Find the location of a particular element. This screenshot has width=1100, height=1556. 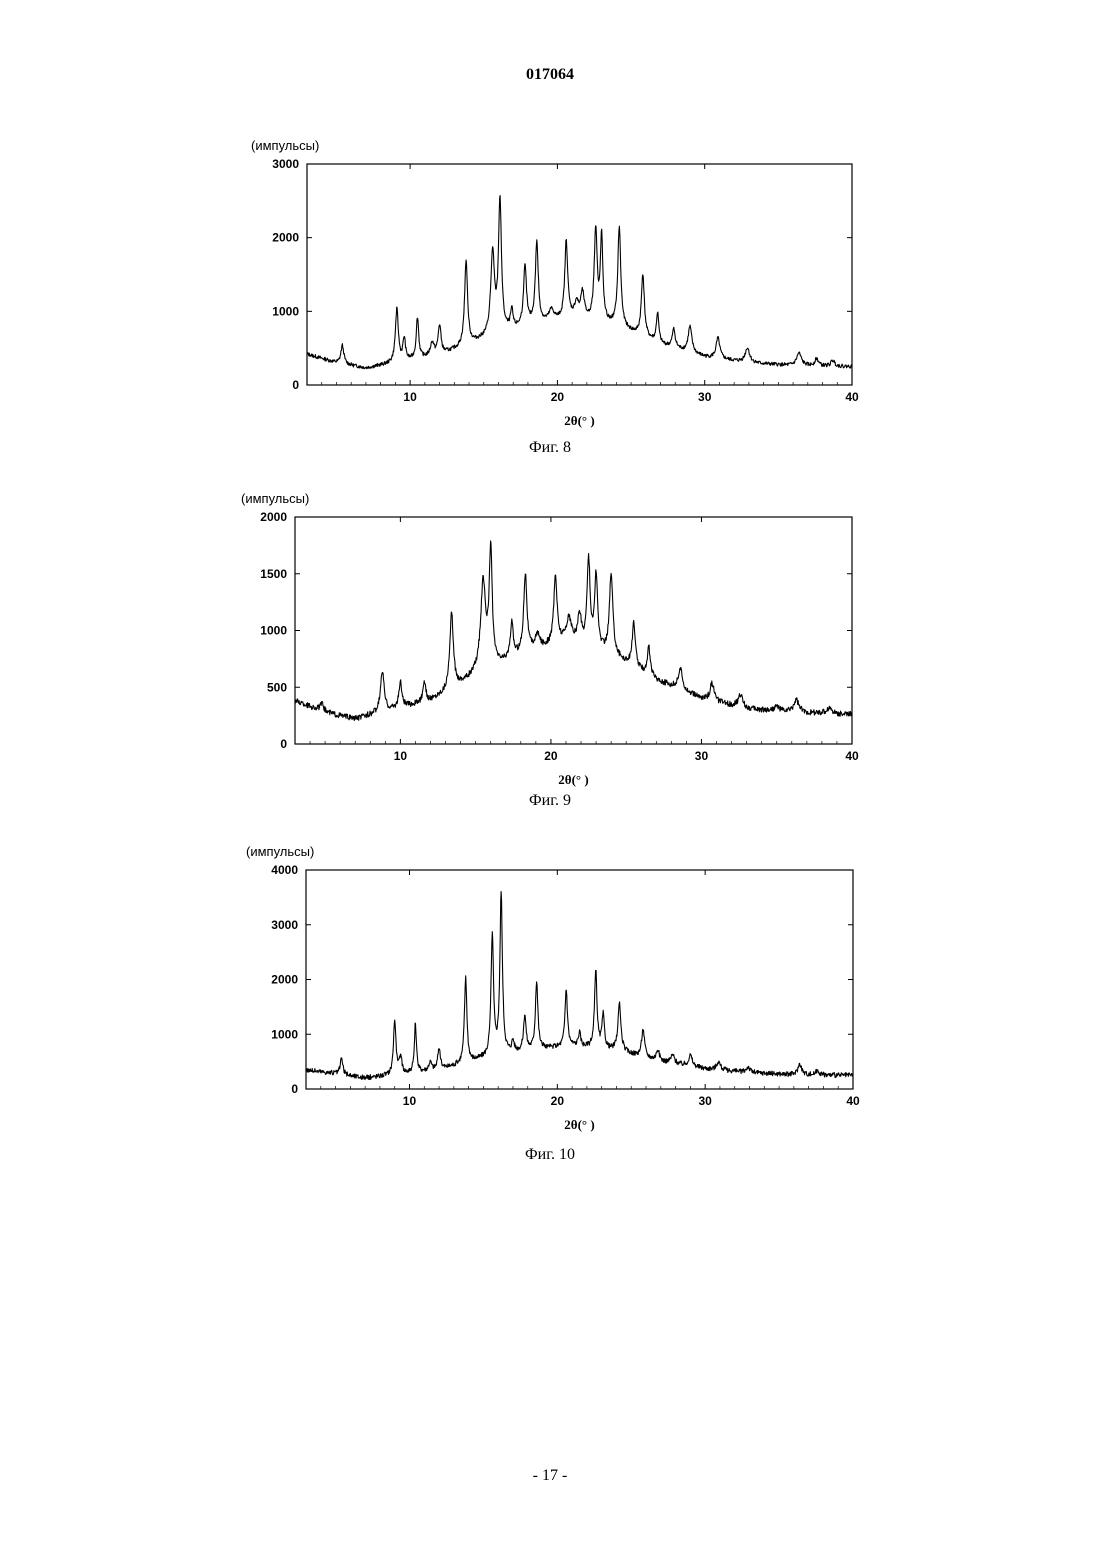

figure-9-caption: Фиг. 9 is located at coordinates (550, 801).